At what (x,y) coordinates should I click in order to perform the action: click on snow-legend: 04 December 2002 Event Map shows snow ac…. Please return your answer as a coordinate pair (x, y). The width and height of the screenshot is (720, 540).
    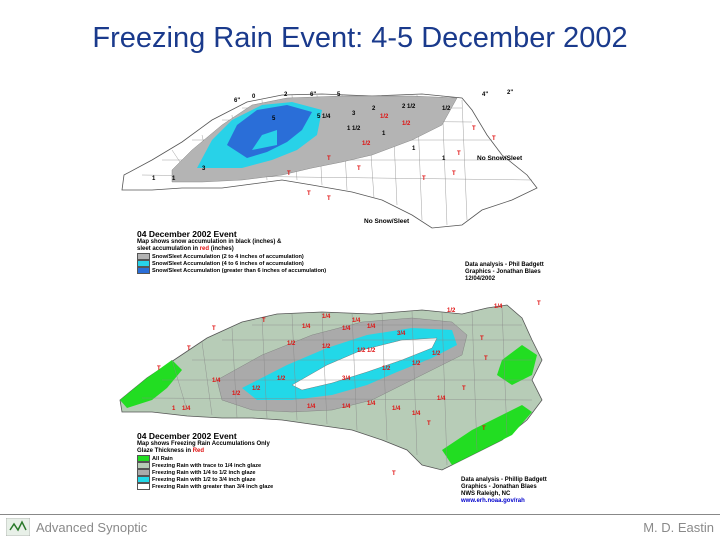
    Looking at the image, I should click on (231, 251).